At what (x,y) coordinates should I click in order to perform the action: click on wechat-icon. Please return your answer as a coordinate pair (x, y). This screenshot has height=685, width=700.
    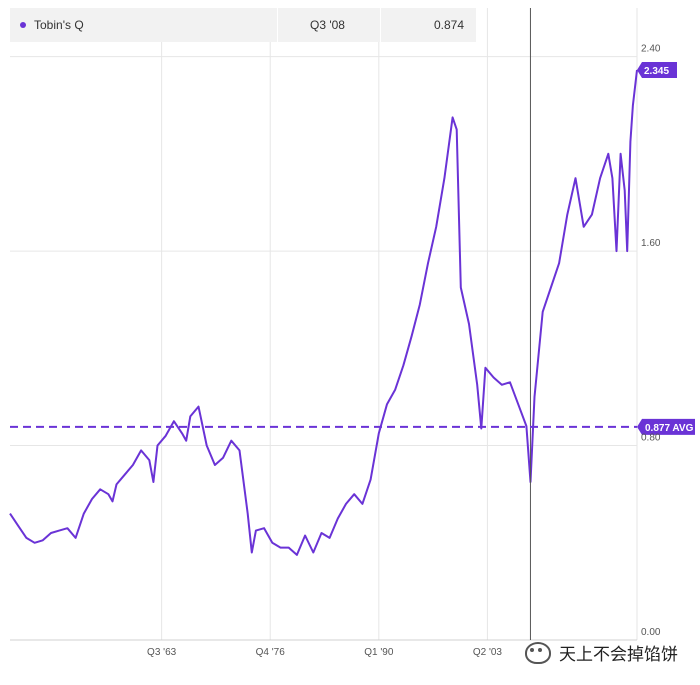
    Looking at the image, I should click on (538, 652).